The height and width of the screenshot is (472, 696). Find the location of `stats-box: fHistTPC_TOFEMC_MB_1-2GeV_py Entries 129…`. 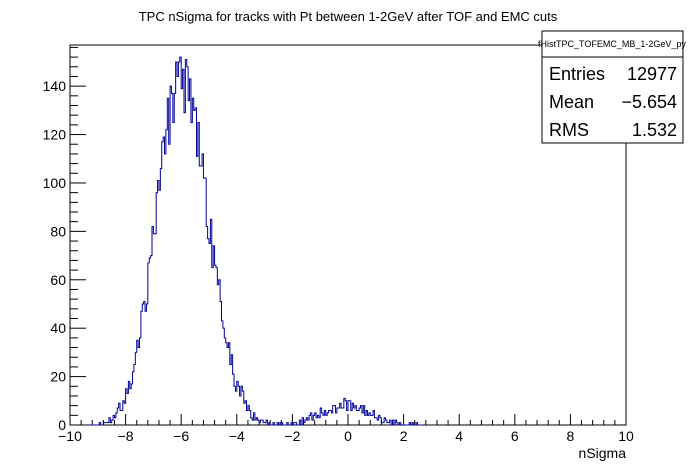

stats-box: fHistTPC_TOFEMC_MB_1-2GeV_py Entries 129… is located at coordinates (612, 87).